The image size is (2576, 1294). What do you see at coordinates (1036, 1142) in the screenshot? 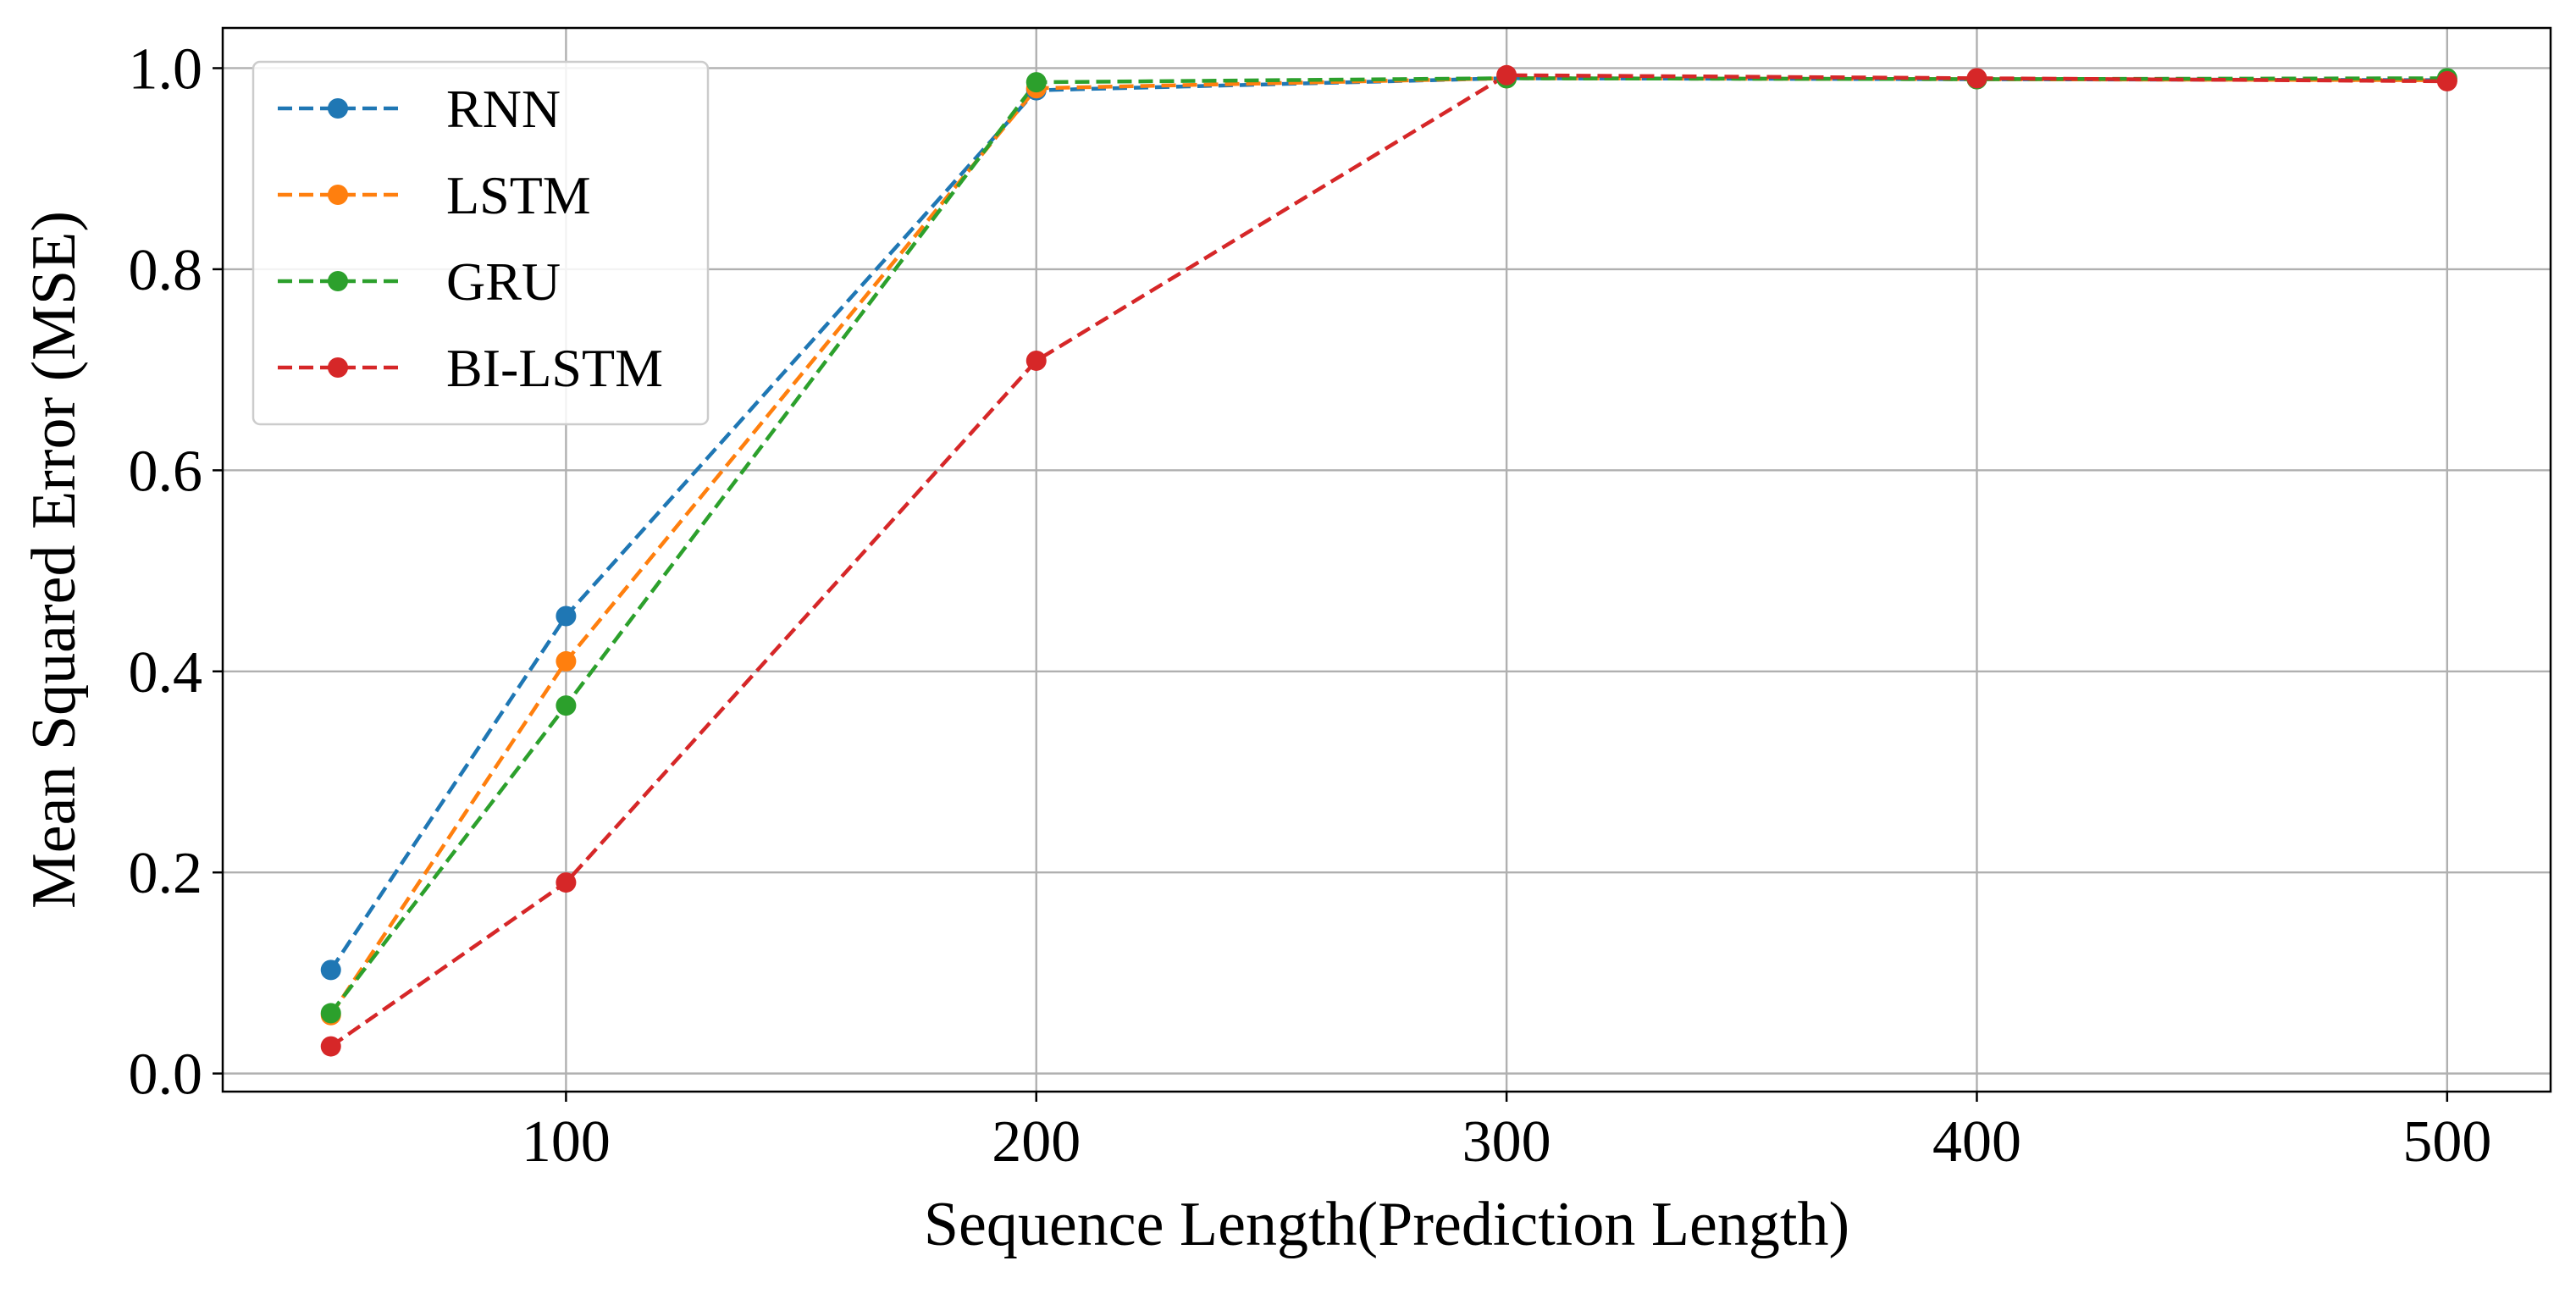
I see `x-tick-label: 200` at bounding box center [1036, 1142].